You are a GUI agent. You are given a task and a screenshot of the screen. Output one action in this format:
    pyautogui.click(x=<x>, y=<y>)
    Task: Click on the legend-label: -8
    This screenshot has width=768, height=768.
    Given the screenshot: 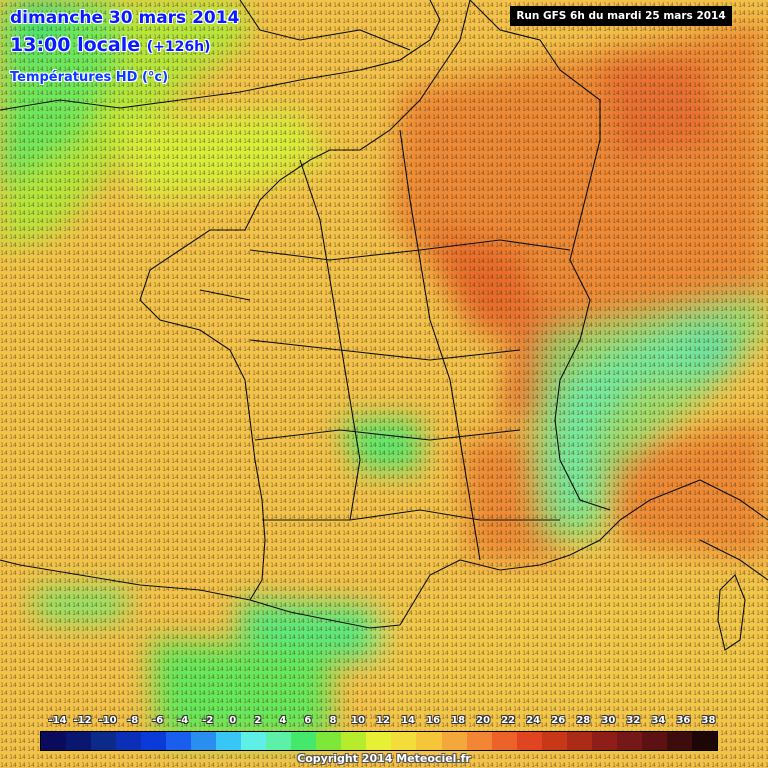 What is the action you would take?
    pyautogui.click(x=133, y=720)
    